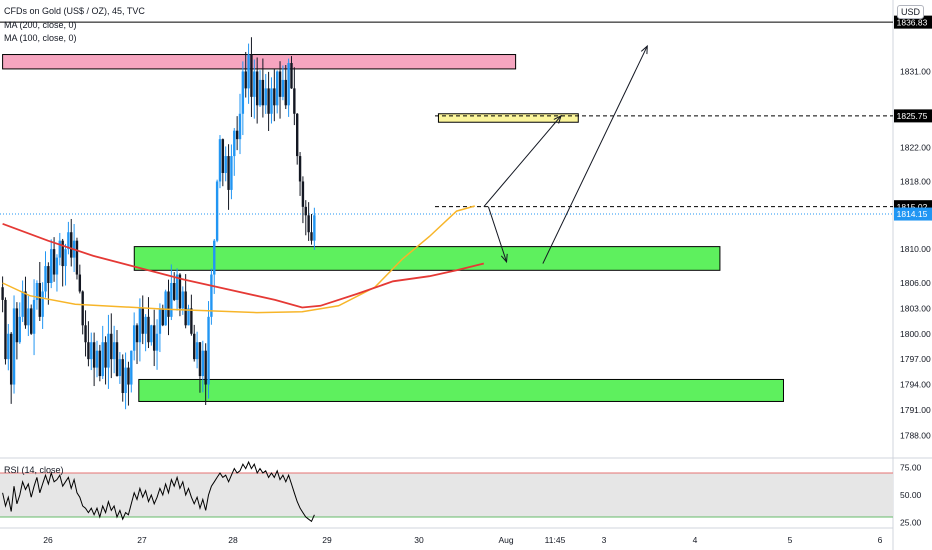 Image resolution: width=932 pixels, height=550 pixels. I want to click on ma100-line, so click(239, 259).